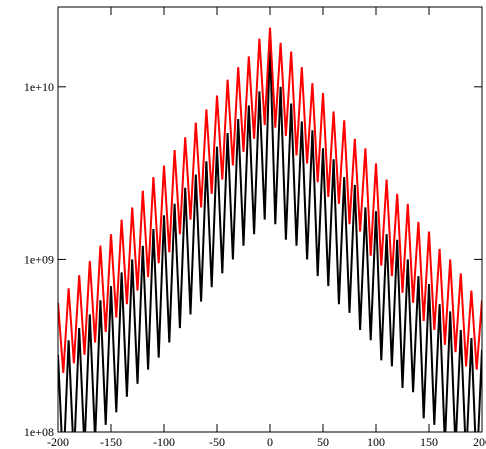 This screenshot has width=486, height=449. Describe the element at coordinates (376, 442) in the screenshot. I see `x-tick-label: 100` at that location.